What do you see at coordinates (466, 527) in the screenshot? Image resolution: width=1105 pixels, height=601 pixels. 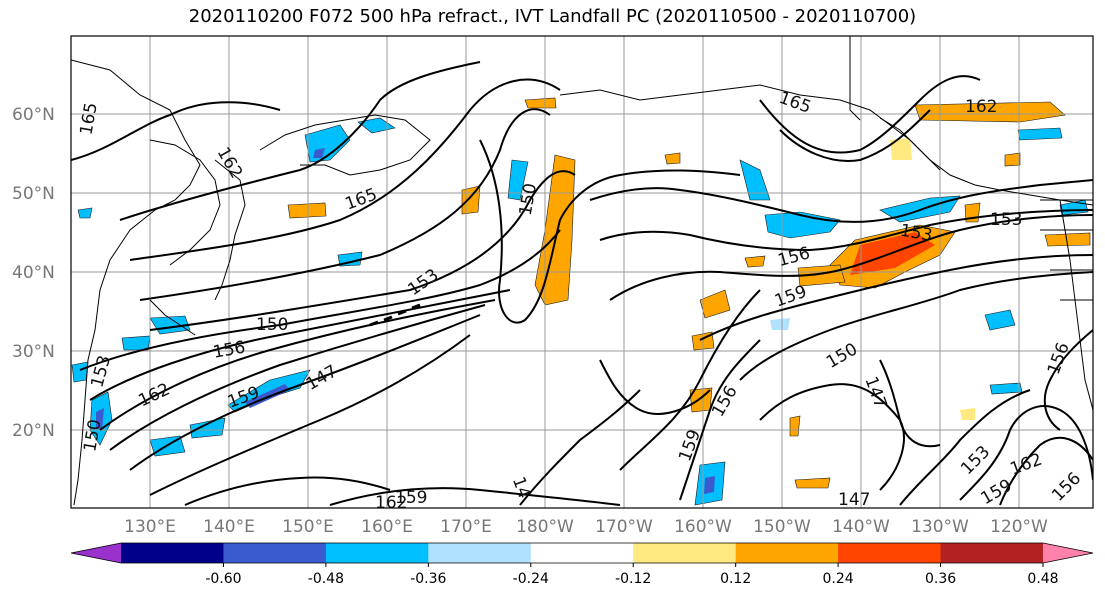 I see `lon-label: 170°E` at bounding box center [466, 527].